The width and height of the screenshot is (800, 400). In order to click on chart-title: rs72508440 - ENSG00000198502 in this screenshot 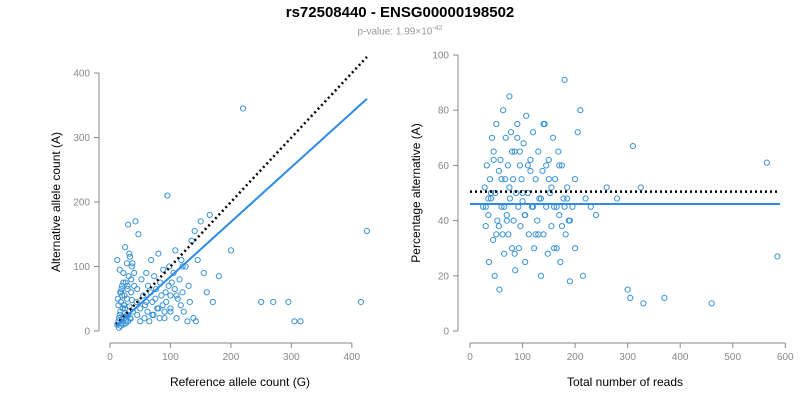, I will do `click(400, 12)`.